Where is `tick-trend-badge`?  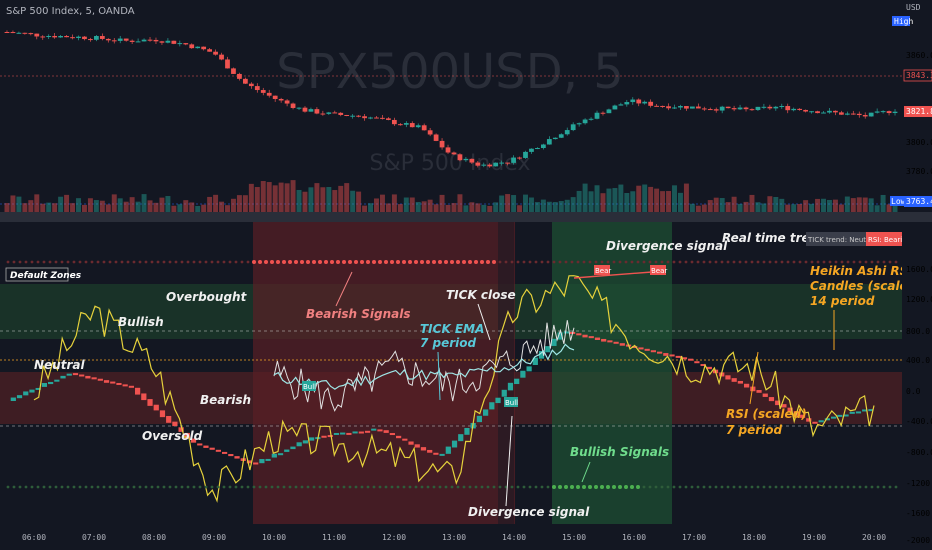
tick-trend-badge is located at coordinates (836, 239).